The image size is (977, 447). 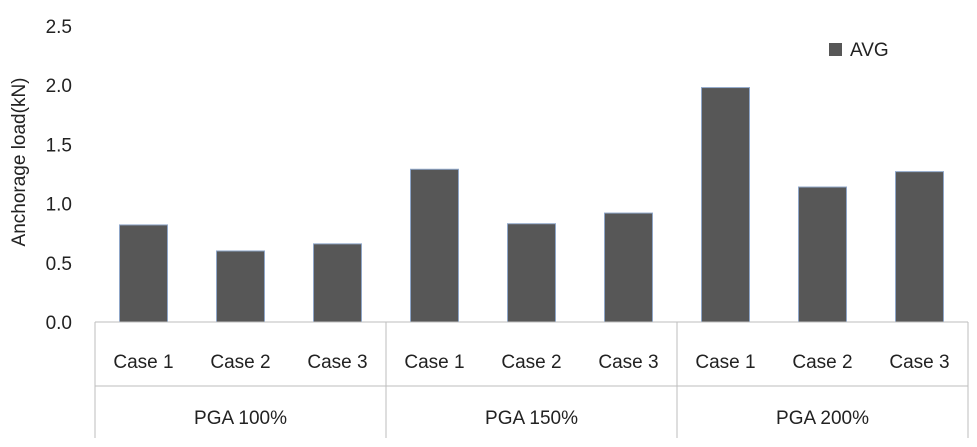 What do you see at coordinates (869, 50) in the screenshot?
I see `legend-label: AVG` at bounding box center [869, 50].